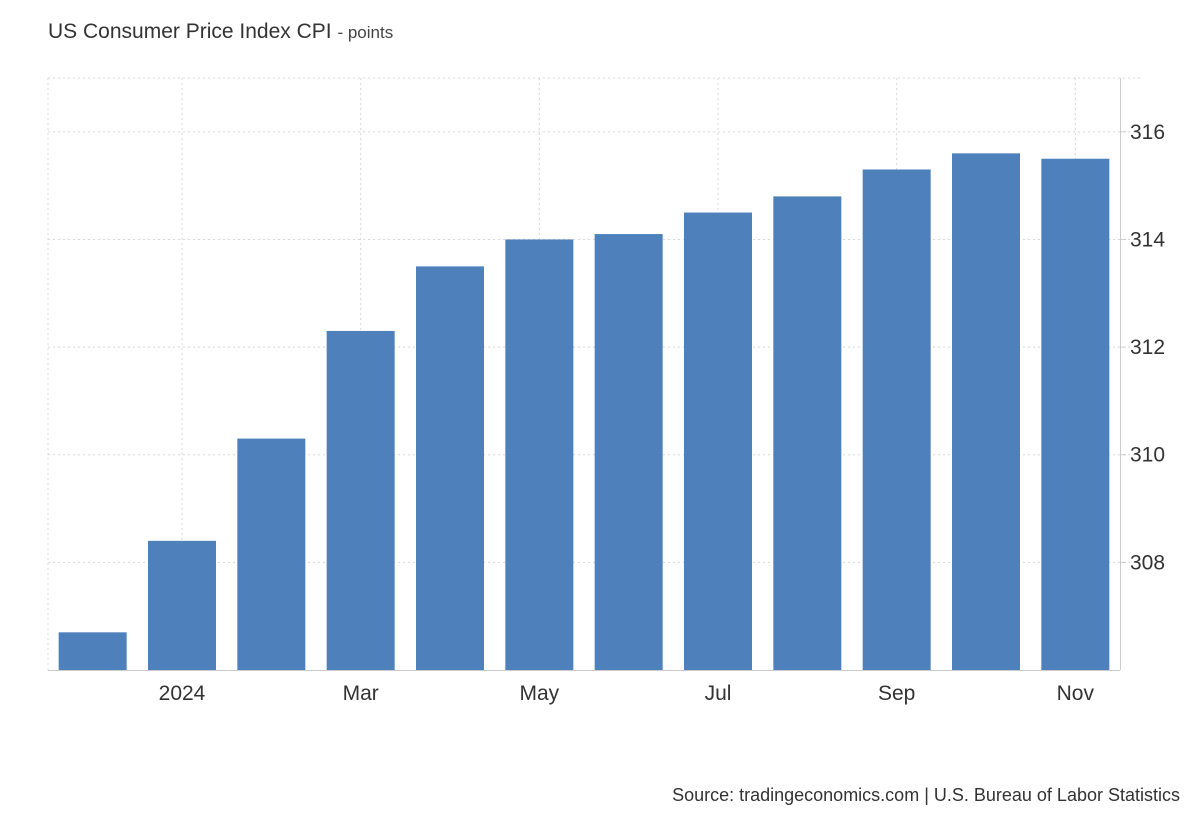 The image size is (1200, 820). What do you see at coordinates (365, 32) in the screenshot?
I see `chart-subtitle: - points` at bounding box center [365, 32].